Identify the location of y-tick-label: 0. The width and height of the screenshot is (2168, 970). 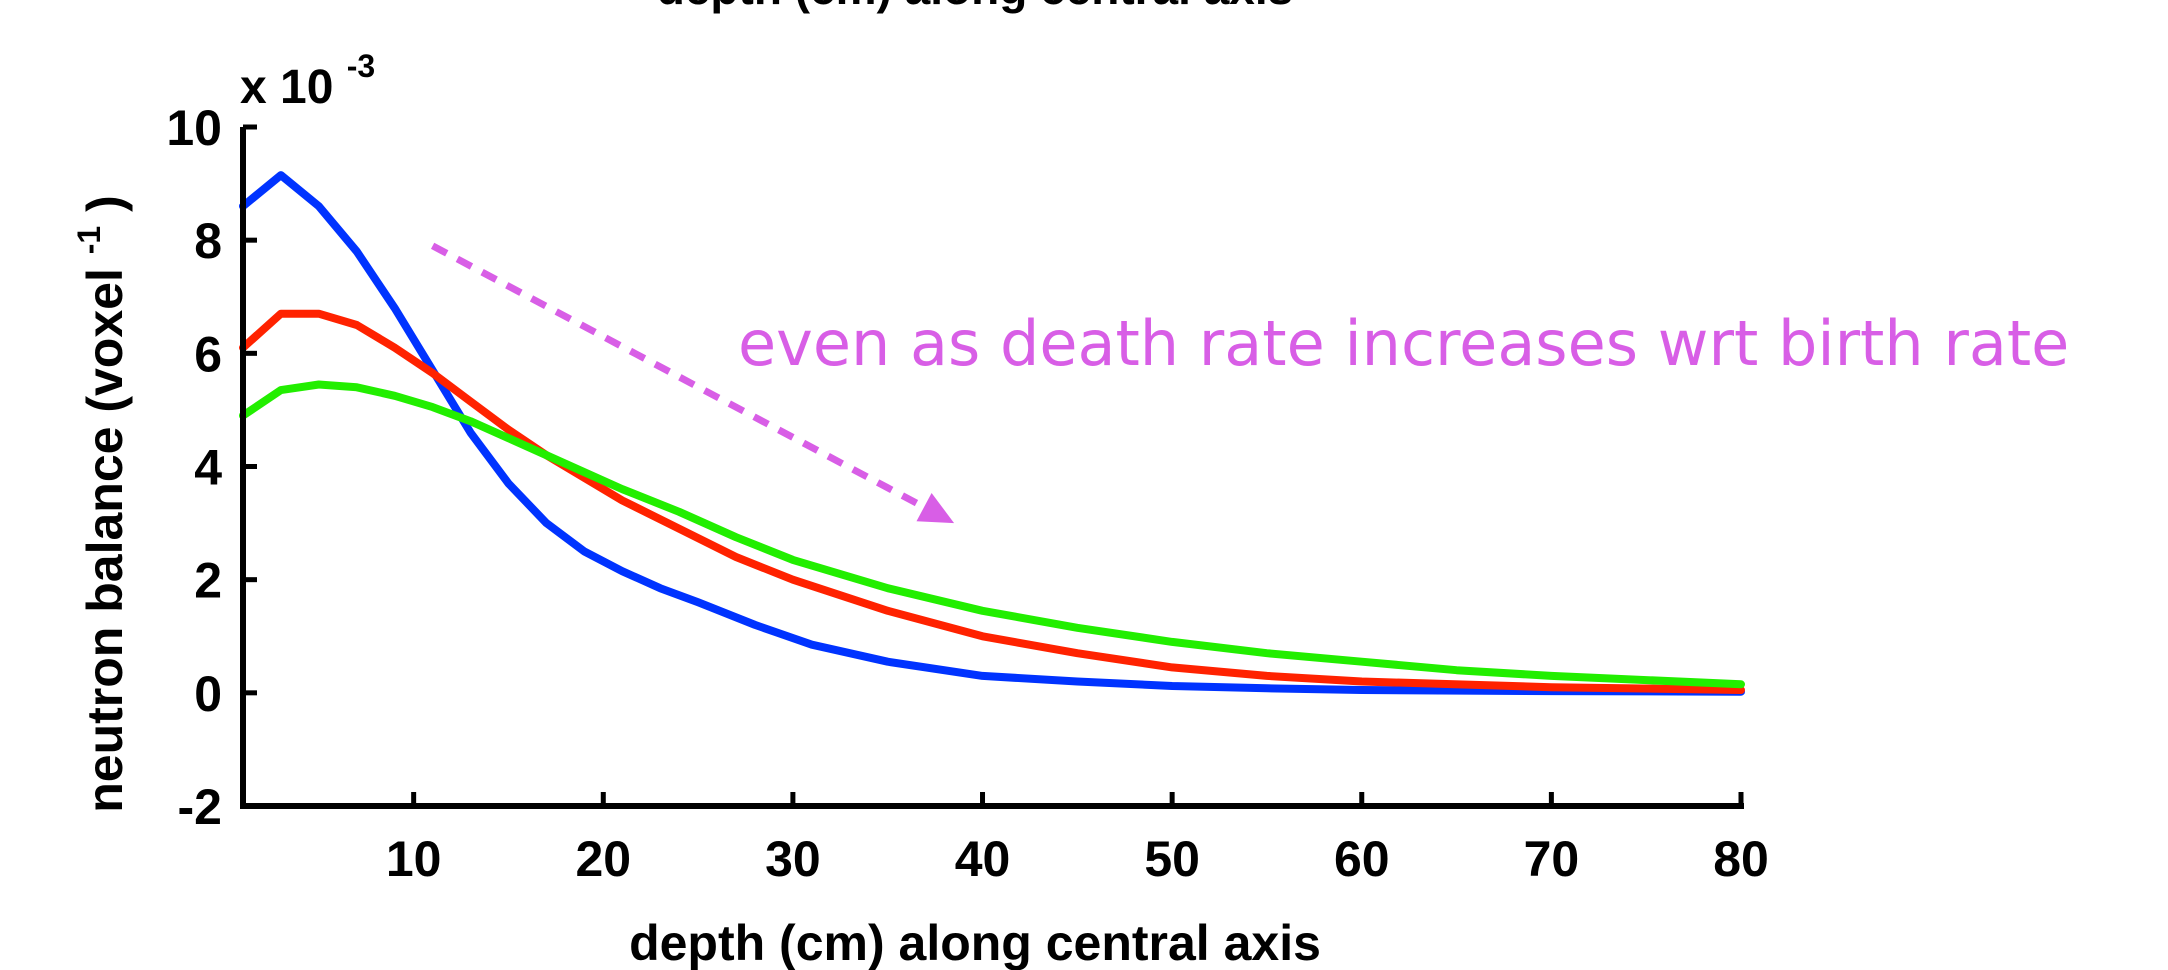
(208, 694).